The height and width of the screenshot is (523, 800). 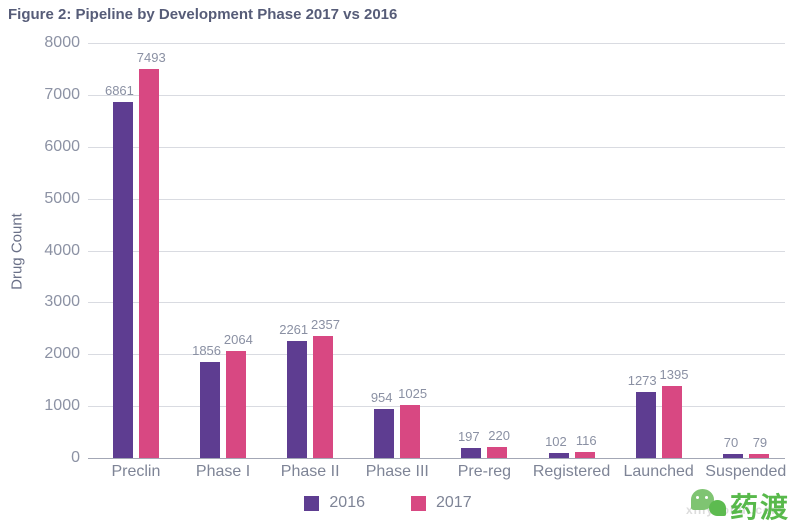 I want to click on watermark-logo-icon, so click(x=702, y=499).